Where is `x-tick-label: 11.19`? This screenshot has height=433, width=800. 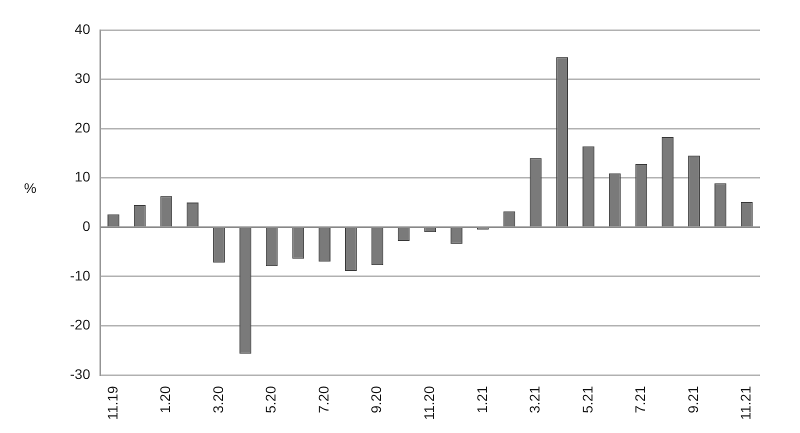 x-tick-label: 11.19 is located at coordinates (112, 403).